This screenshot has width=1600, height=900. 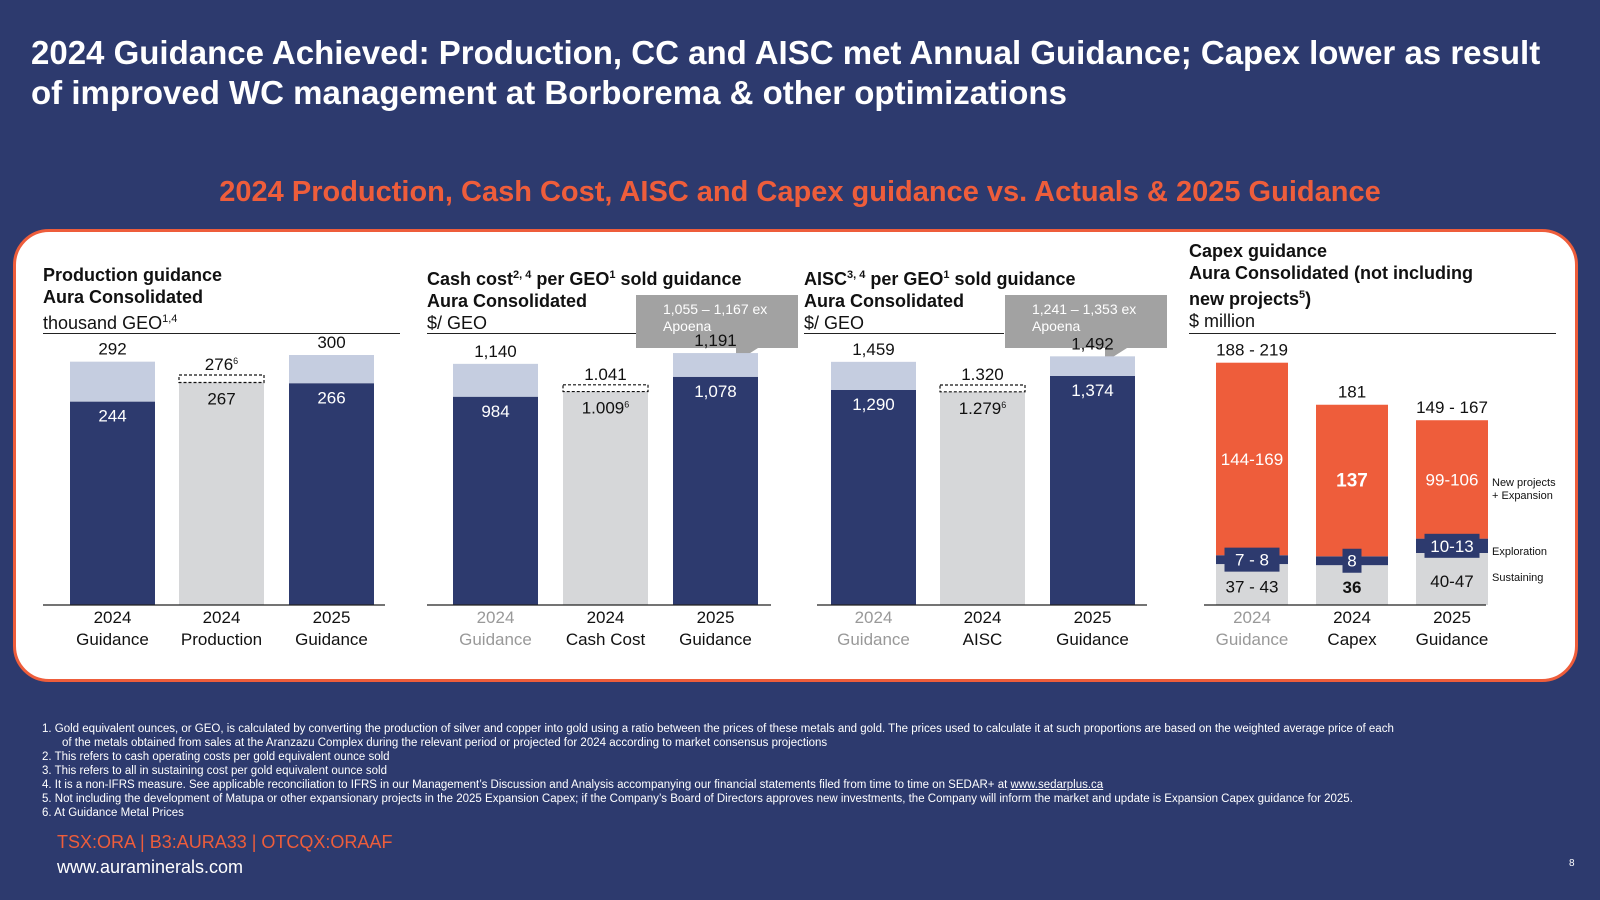 I want to click on aisc-cat-1-line2: AISC, so click(x=983, y=639).